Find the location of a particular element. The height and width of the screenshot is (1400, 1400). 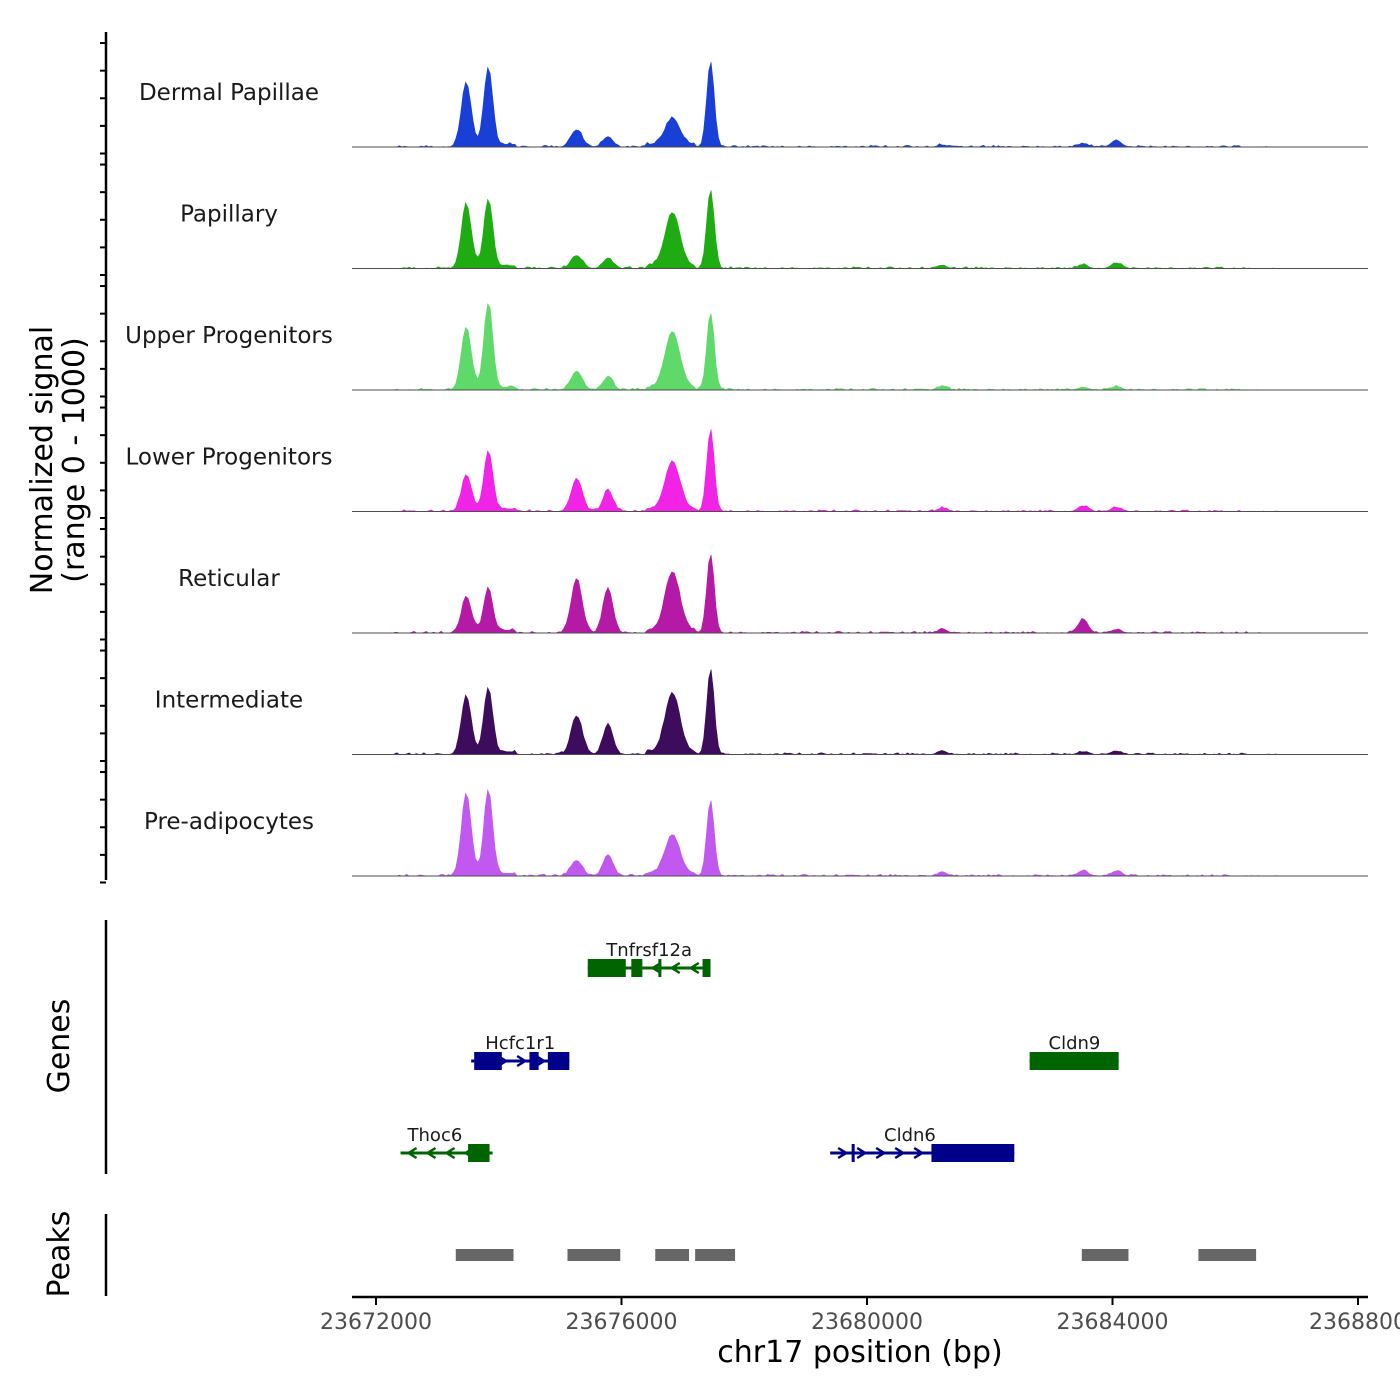

gene-thoc6: Thoc6 is located at coordinates (446, 1143).